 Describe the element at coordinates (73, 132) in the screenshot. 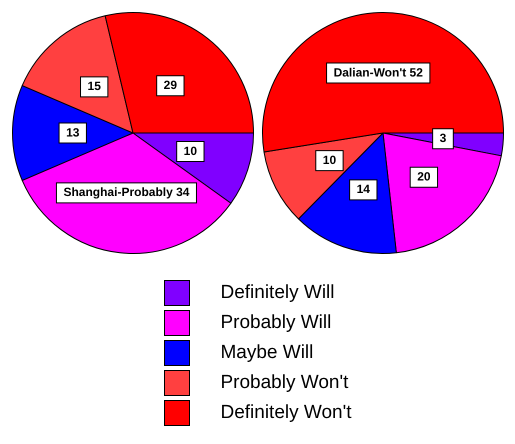

I see `data-label: 13` at that location.